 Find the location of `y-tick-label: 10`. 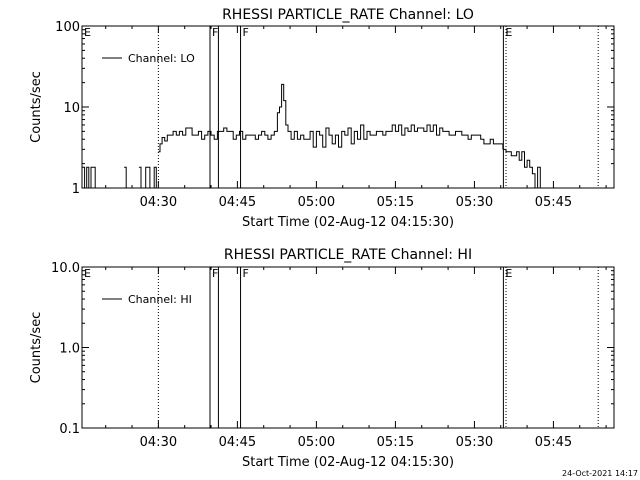

y-tick-label: 10 is located at coordinates (71, 108).